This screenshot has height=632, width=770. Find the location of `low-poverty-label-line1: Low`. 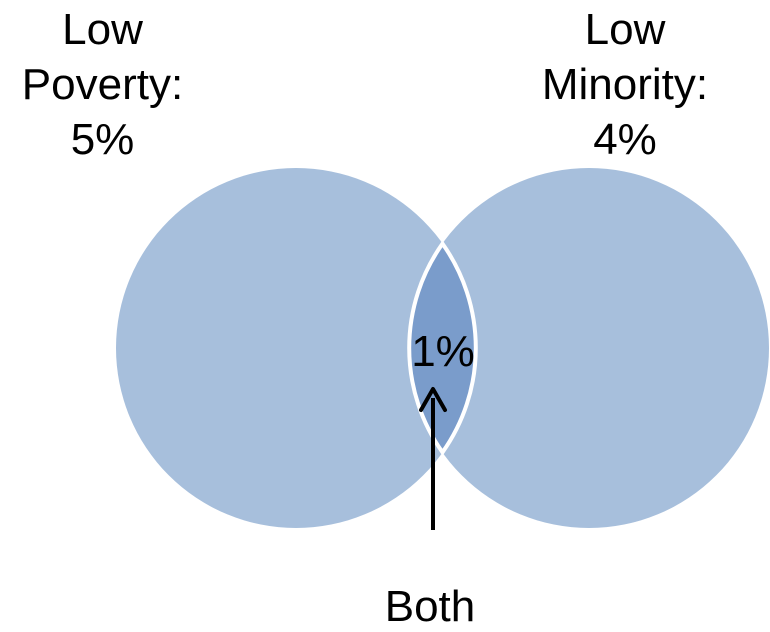

low-poverty-label-line1: Low is located at coordinates (102, 29).